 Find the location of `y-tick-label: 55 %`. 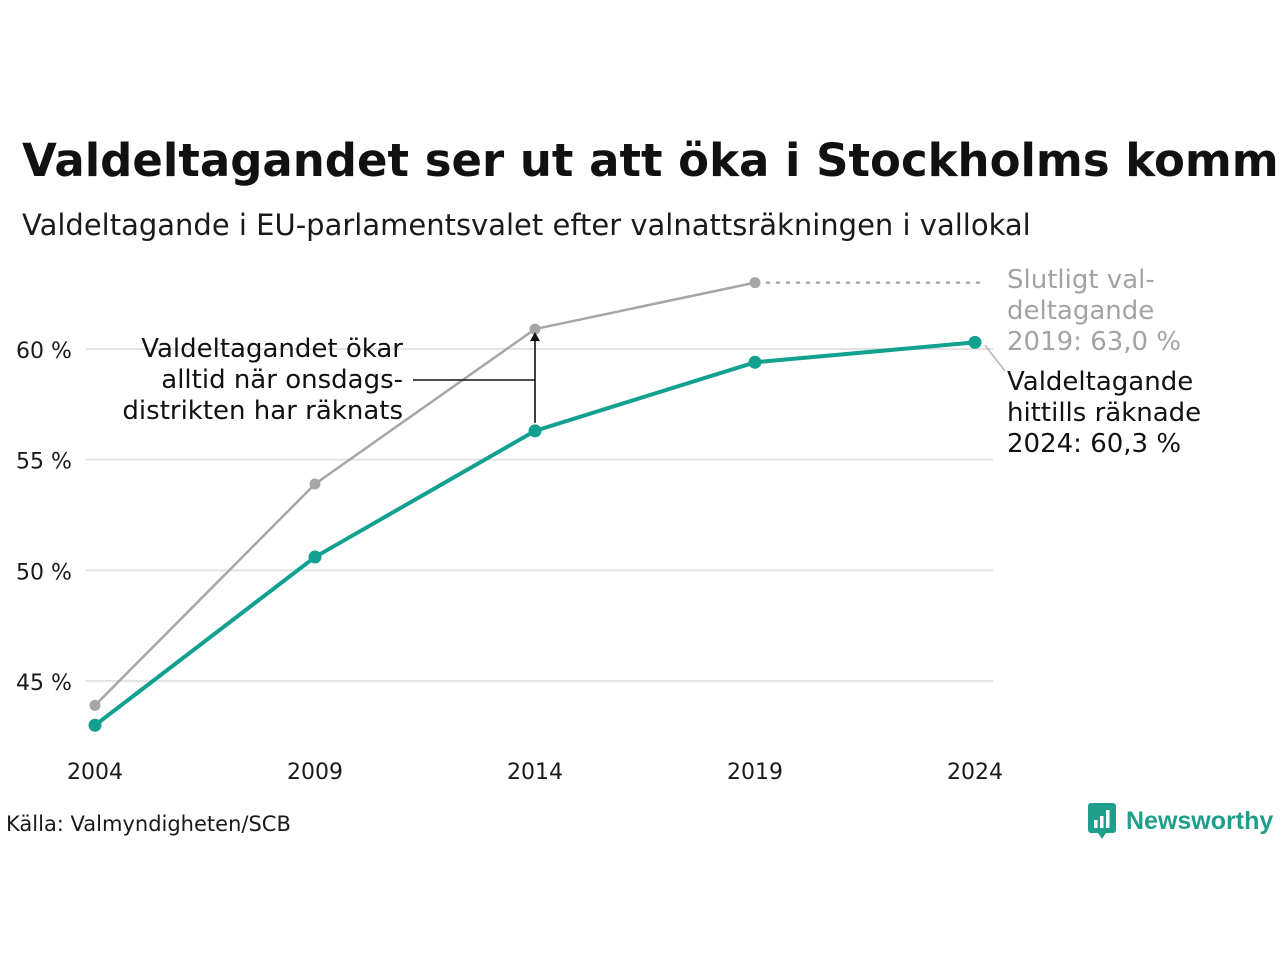

y-tick-label: 55 % is located at coordinates (44, 462).